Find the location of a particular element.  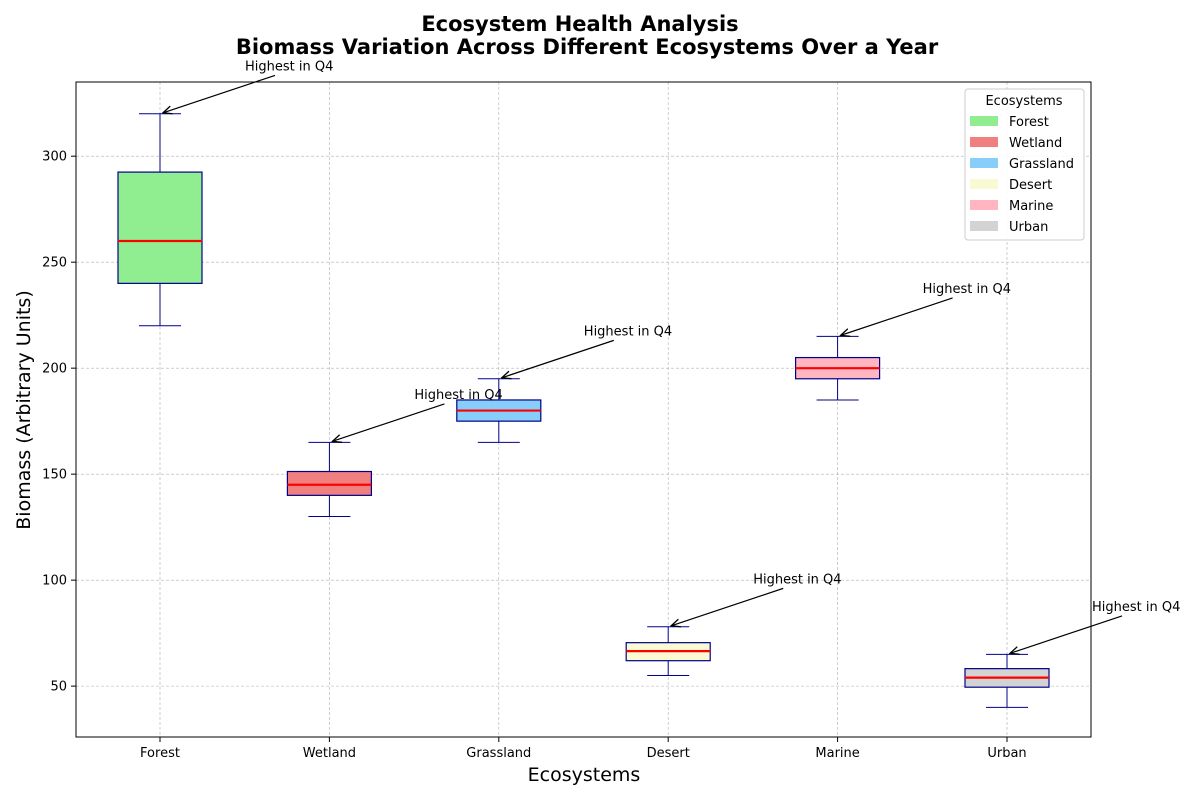

box-forest is located at coordinates (160, 220).